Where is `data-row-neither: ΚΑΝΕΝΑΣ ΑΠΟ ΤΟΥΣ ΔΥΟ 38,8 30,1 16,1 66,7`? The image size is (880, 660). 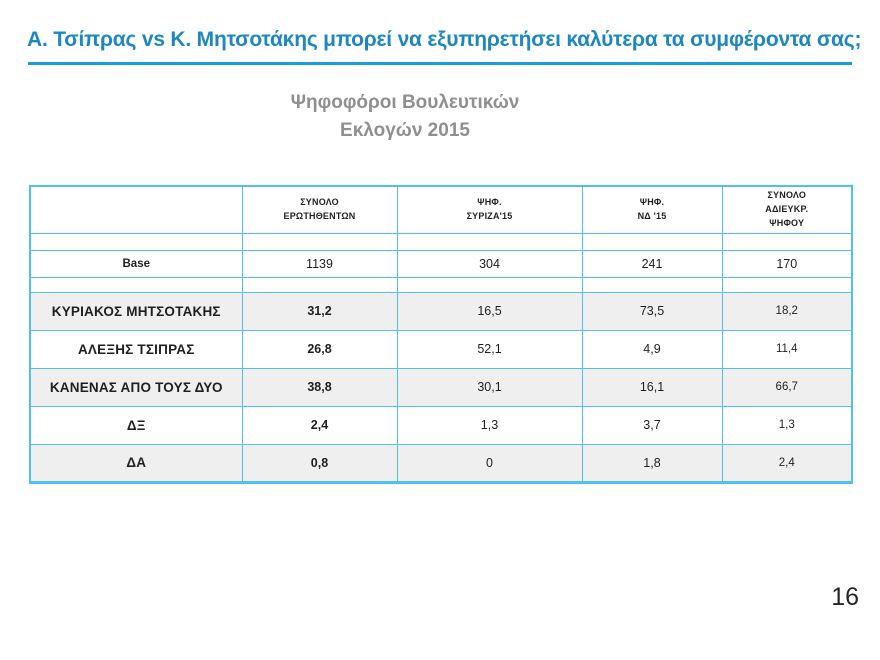 data-row-neither: ΚΑΝΕΝΑΣ ΑΠΟ ΤΟΥΣ ΔΥΟ 38,8 30,1 16,1 66,7 is located at coordinates (441, 387).